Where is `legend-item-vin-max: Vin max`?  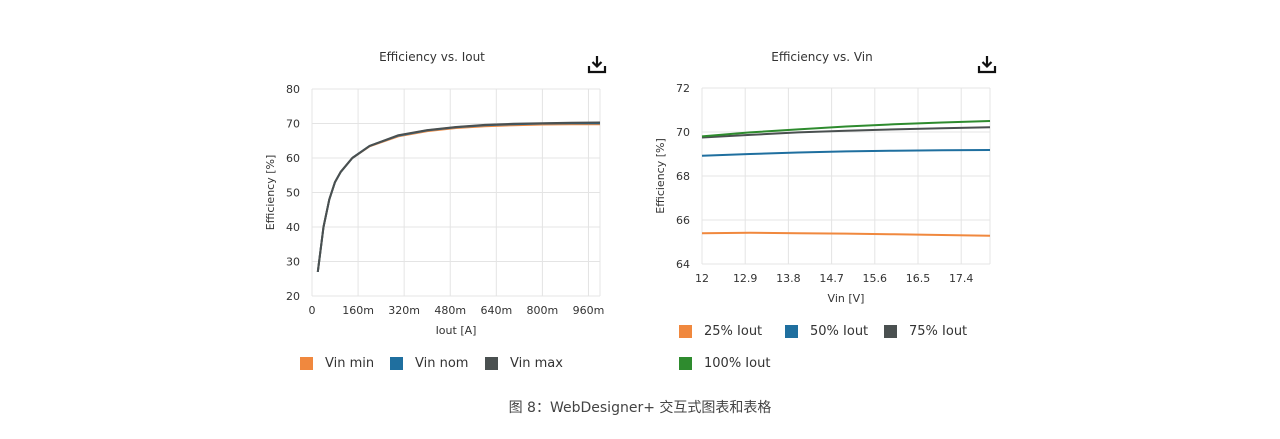
legend-item-vin-max: Vin max is located at coordinates (524, 363).